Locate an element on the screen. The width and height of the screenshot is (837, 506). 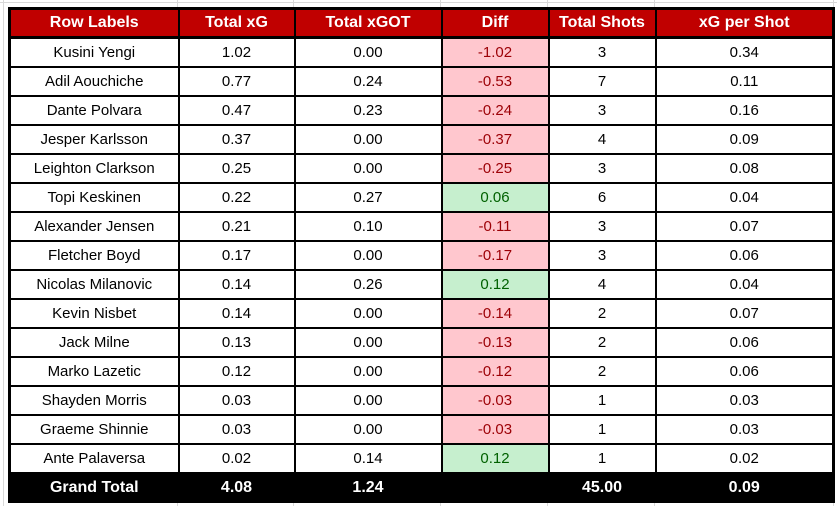
table-row: Jack Milne 0.13 0.00 -0.13 2 0.06 is located at coordinates (421, 342).